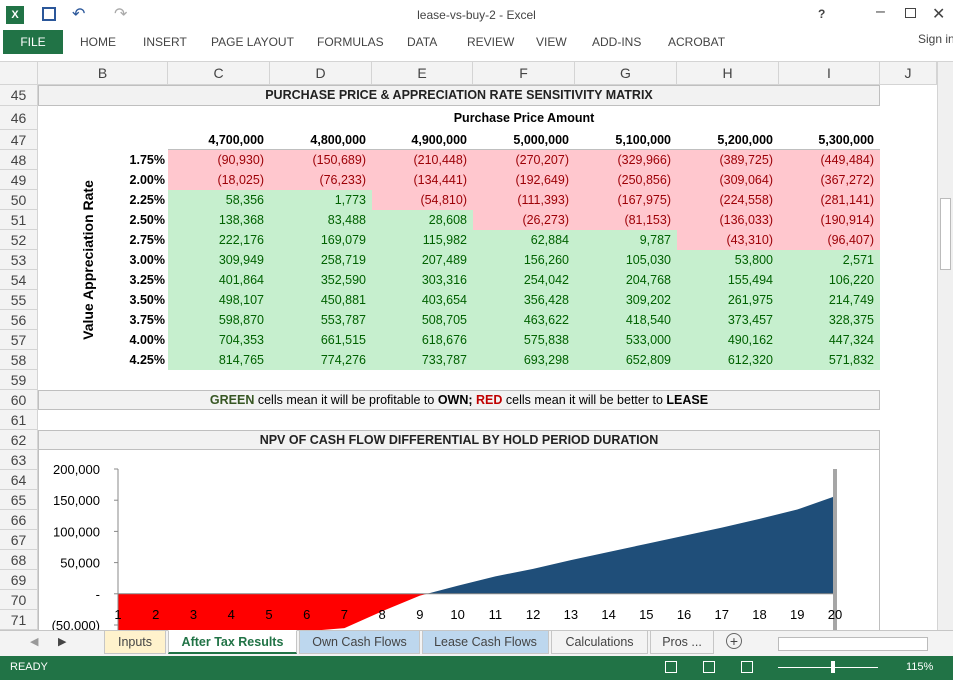 The height and width of the screenshot is (680, 953). Describe the element at coordinates (853, 644) in the screenshot. I see `horizontal-scrollbar` at that location.